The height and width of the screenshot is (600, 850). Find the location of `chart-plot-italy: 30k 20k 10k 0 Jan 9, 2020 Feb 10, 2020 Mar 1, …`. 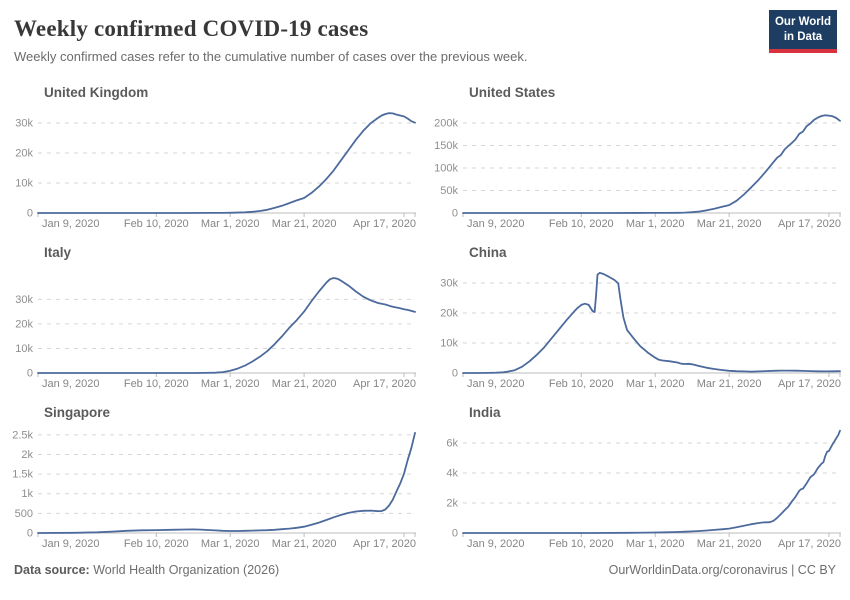

chart-plot-italy: 30k 20k 10k 0 Jan 9, 2020 Feb 10, 2020 Mar 1, … is located at coordinates (212, 328).